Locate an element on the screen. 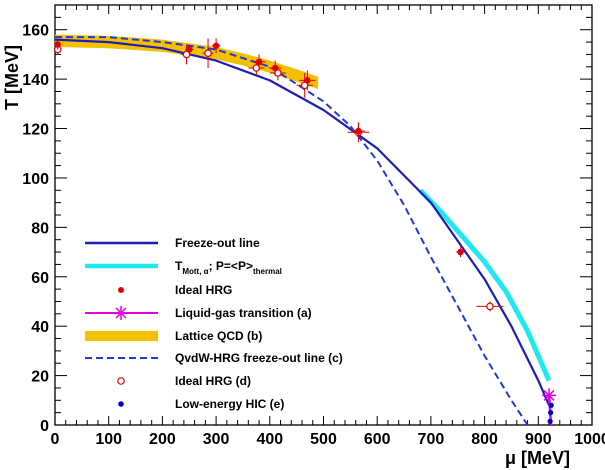 The width and height of the screenshot is (605, 470). y-tick-label: 0 is located at coordinates (44, 426).